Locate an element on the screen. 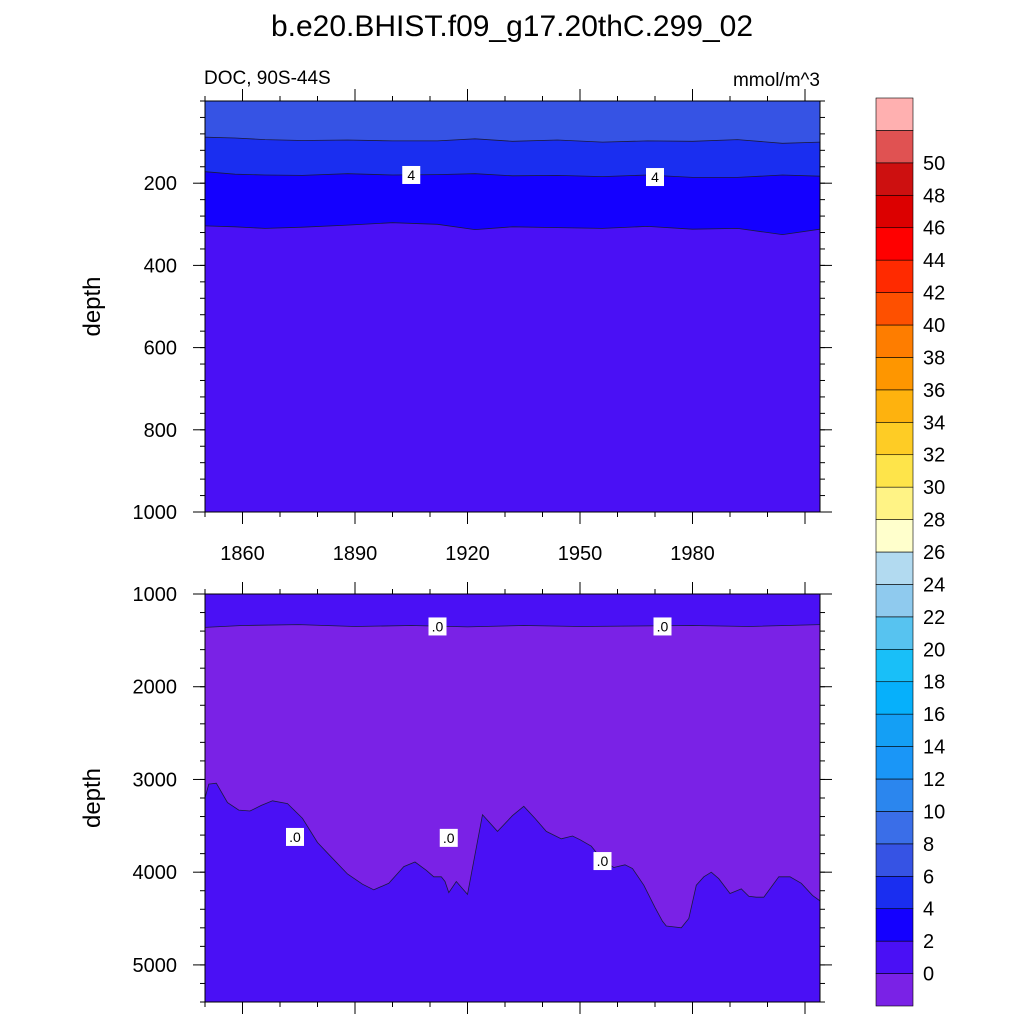 The image size is (1024, 1024). lower-ytick-label: 4000 is located at coordinates (155, 873).